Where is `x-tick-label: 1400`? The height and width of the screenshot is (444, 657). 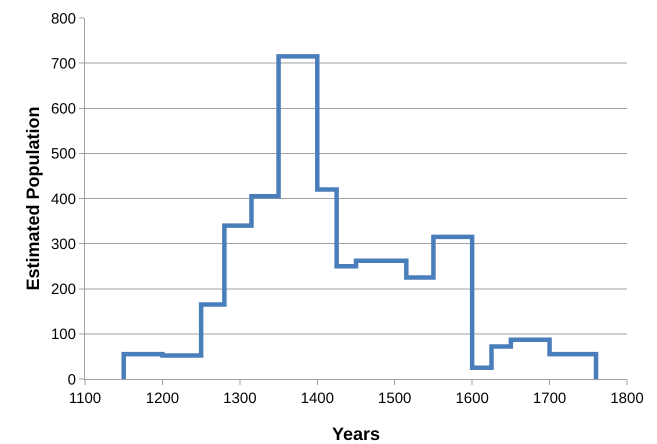
x-tick-label: 1400 is located at coordinates (317, 398).